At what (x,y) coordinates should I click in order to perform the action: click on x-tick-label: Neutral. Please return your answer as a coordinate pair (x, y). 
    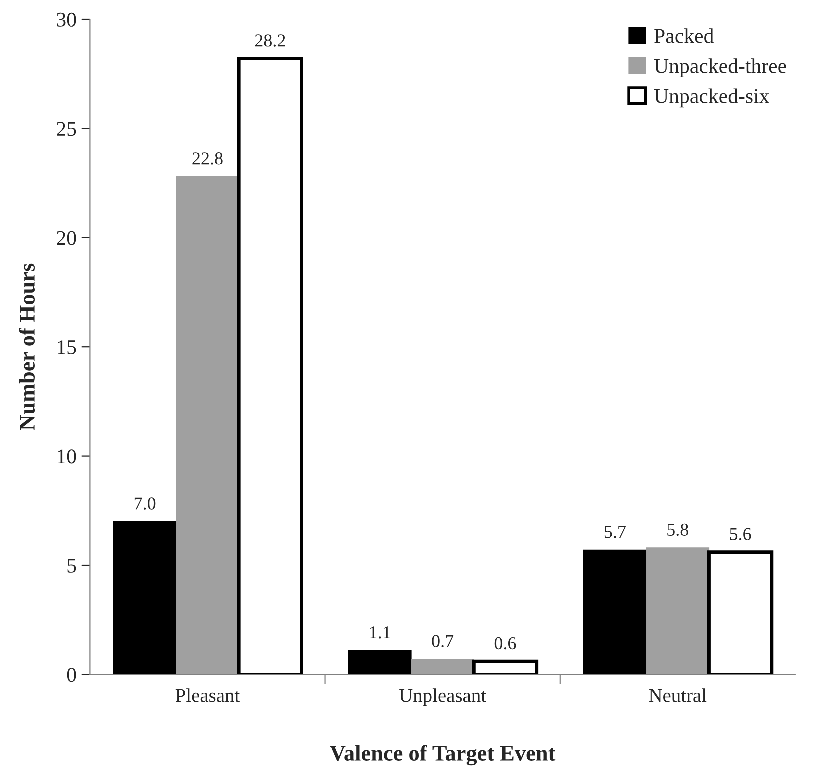
    Looking at the image, I should click on (678, 695).